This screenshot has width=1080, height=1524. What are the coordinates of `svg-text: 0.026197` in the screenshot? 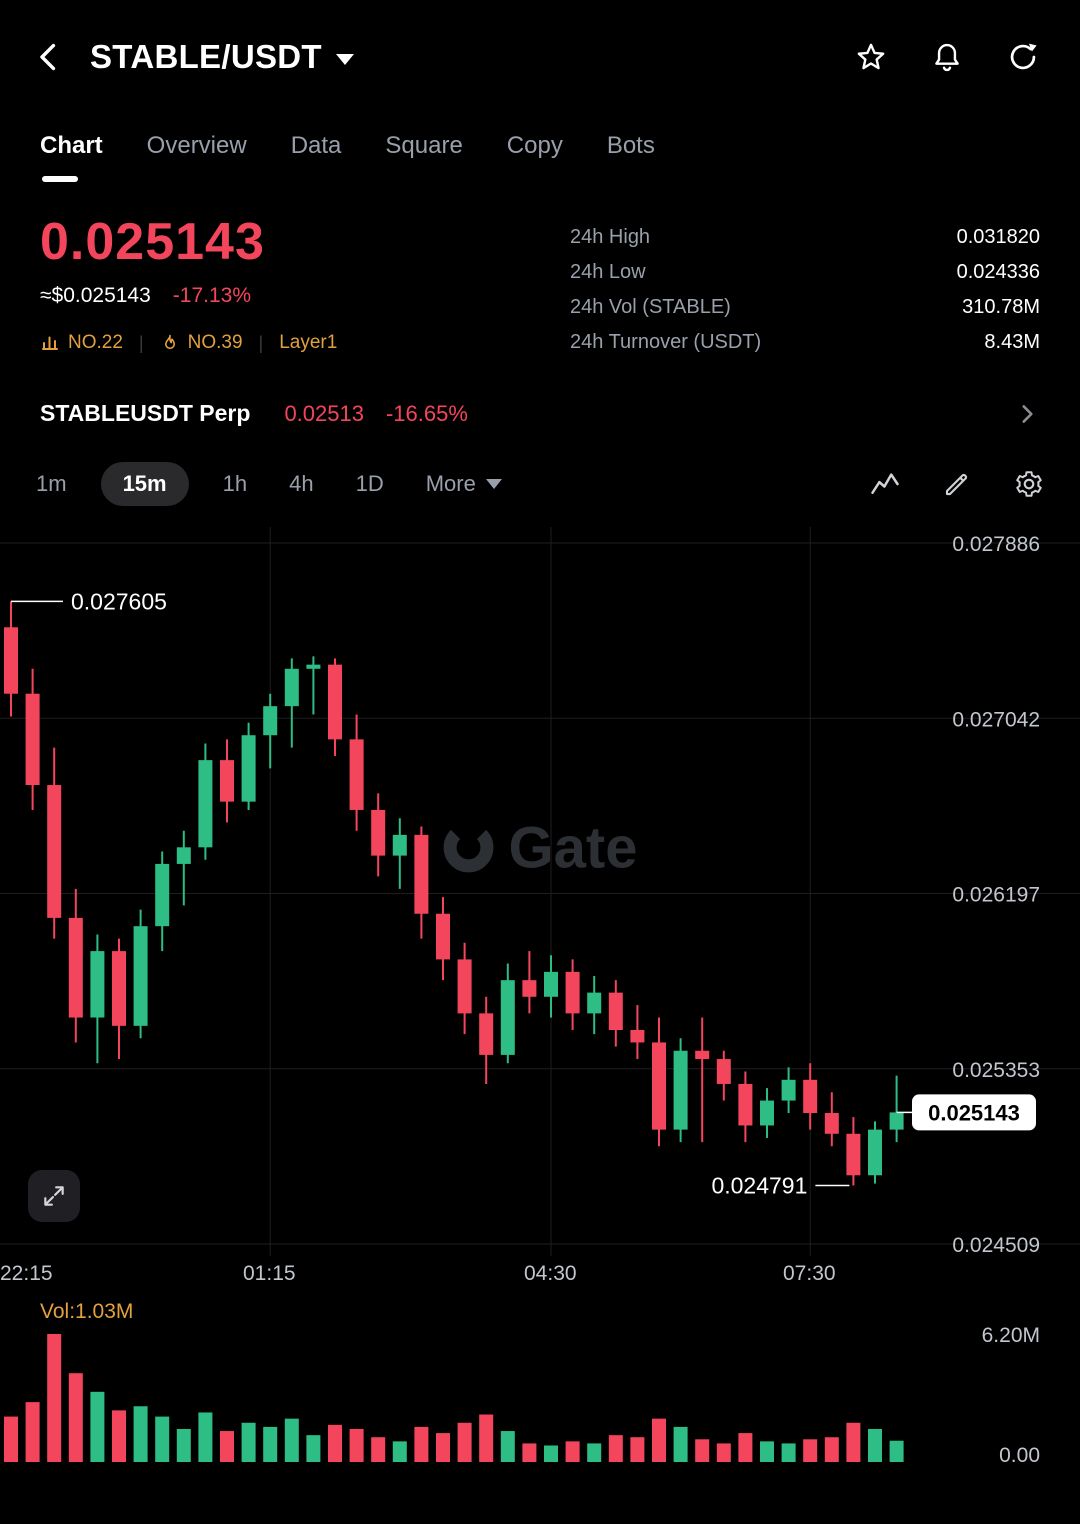 It's located at (996, 895).